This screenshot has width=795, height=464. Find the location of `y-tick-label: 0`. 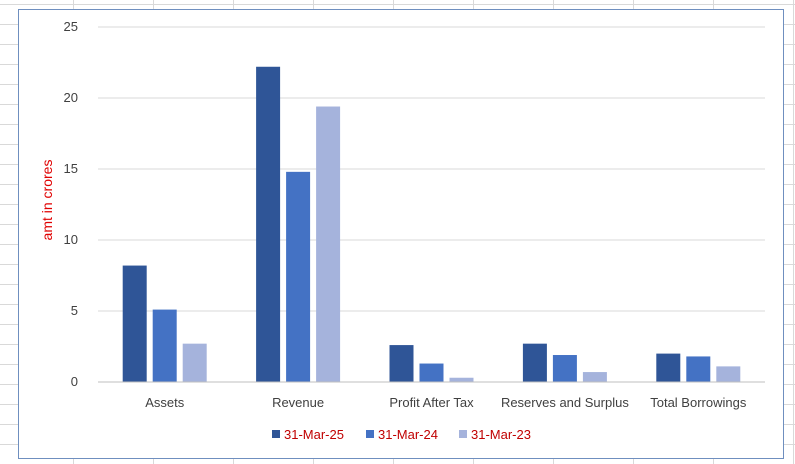

y-tick-label: 0 is located at coordinates (74, 381).